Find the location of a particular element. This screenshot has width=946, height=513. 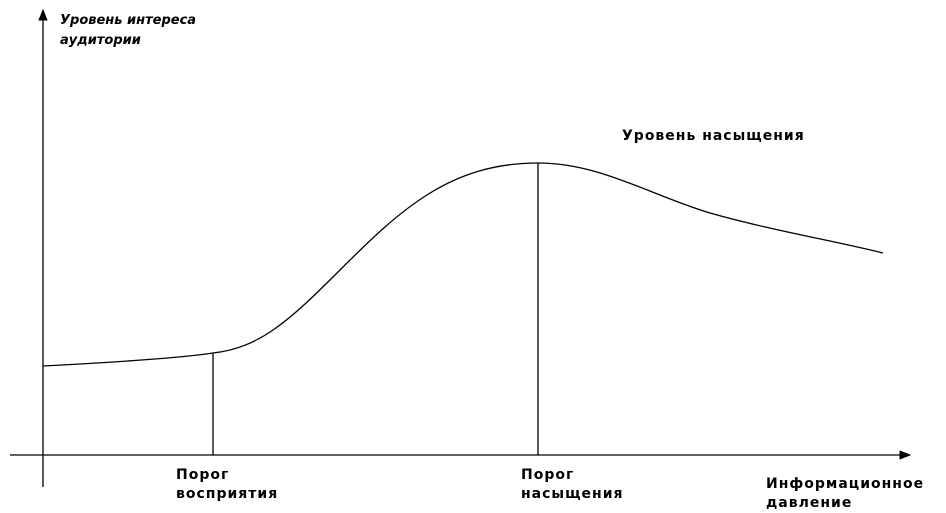

y-axis-label: Уровень интереса аудитории is located at coordinates (130, 30).